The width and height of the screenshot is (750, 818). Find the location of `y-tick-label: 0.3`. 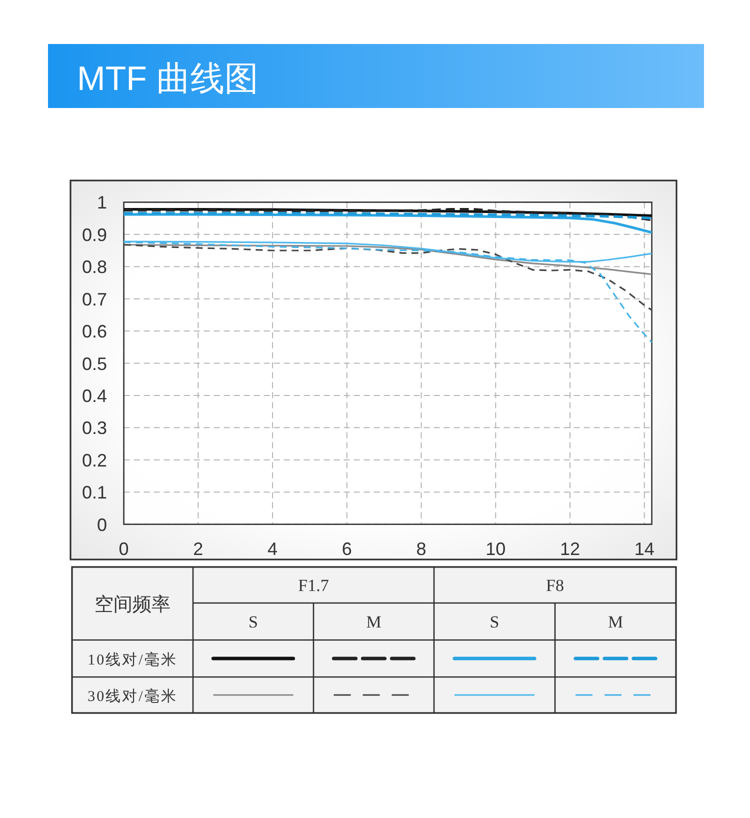

y-tick-label: 0.3 is located at coordinates (94, 428).